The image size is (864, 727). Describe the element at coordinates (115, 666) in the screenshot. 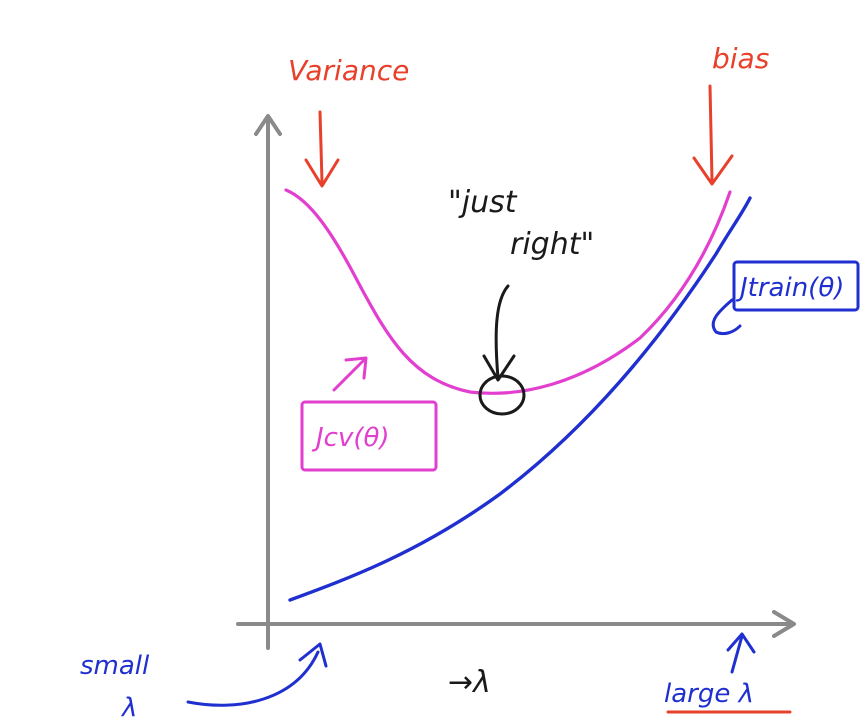

I see `small-label: small` at that location.